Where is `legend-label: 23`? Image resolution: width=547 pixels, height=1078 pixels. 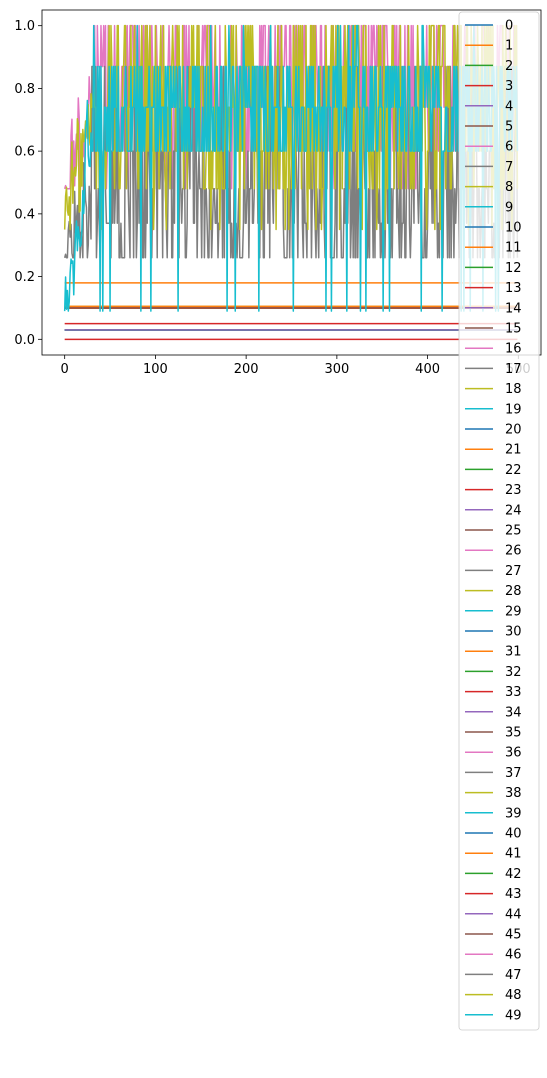 legend-label: 23 is located at coordinates (513, 490).